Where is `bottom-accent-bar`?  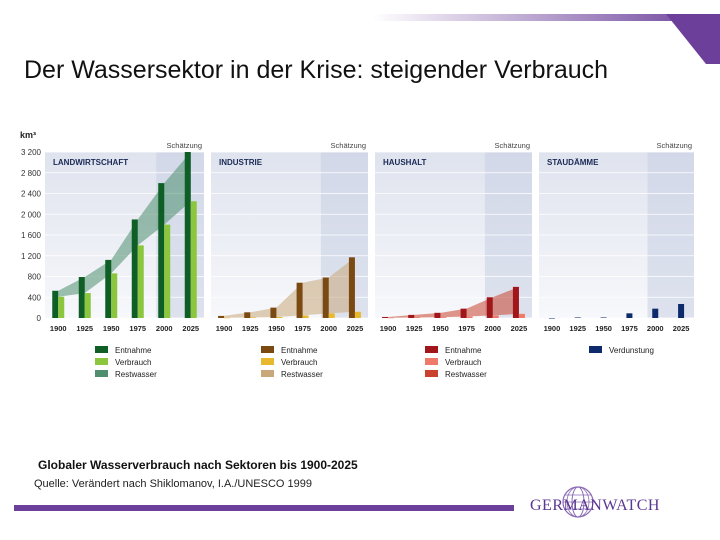 bottom-accent-bar is located at coordinates (264, 508).